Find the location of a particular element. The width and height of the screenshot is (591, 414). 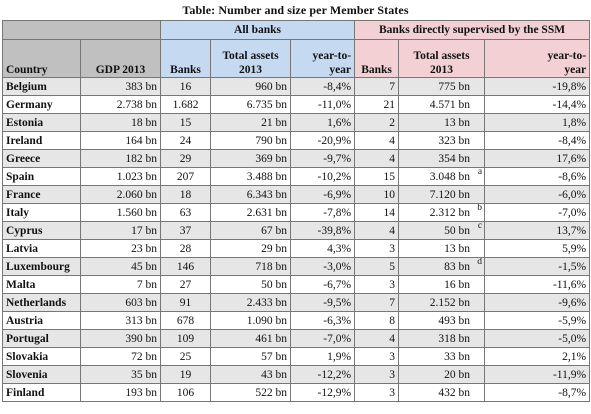

cell-ssm-banks: 4 is located at coordinates (377, 230).